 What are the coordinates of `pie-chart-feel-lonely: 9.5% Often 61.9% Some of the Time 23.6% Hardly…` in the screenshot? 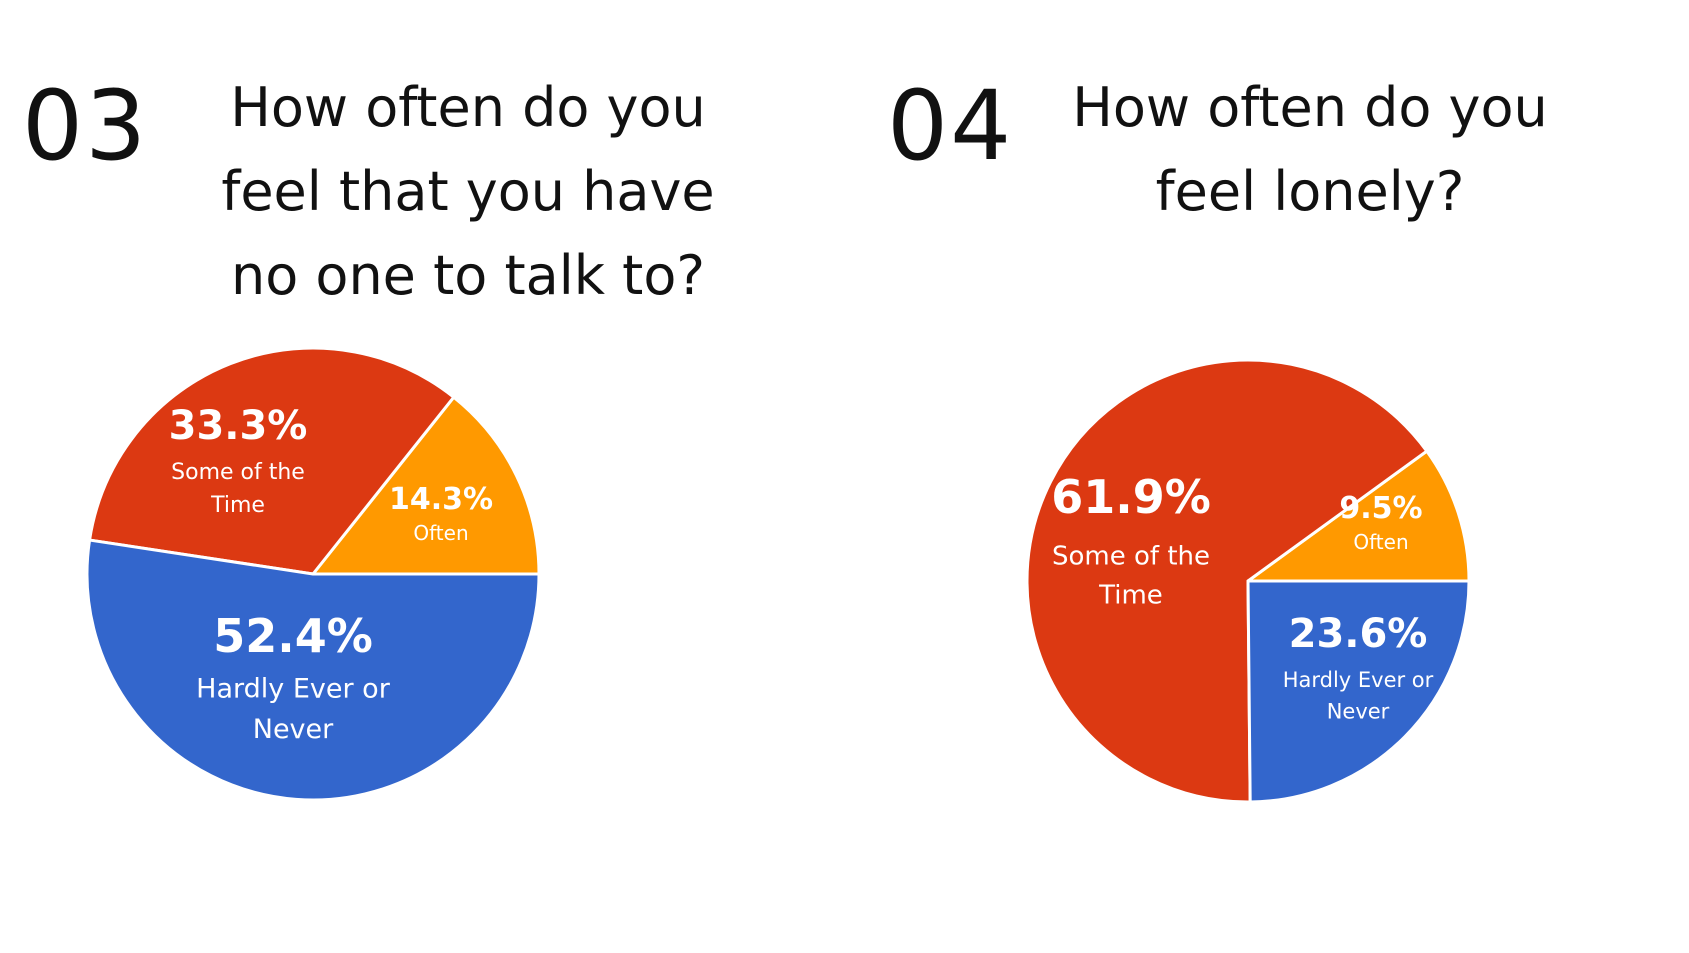 It's located at (1248, 581).